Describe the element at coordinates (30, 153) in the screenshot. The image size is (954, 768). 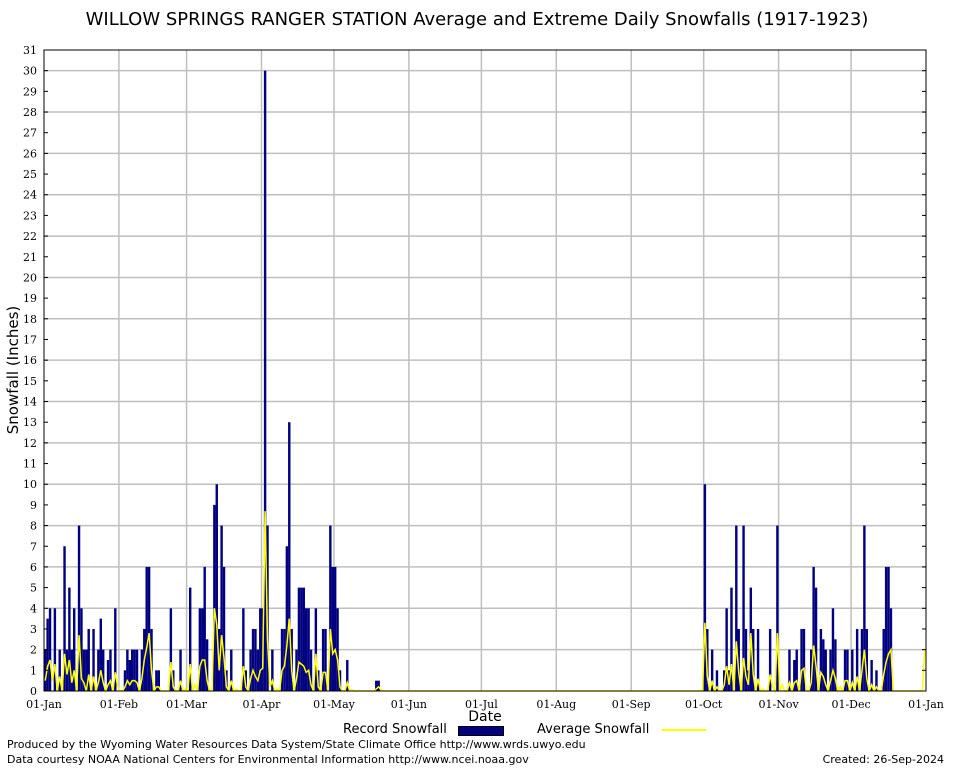
I see `y-tick-label: 26` at that location.